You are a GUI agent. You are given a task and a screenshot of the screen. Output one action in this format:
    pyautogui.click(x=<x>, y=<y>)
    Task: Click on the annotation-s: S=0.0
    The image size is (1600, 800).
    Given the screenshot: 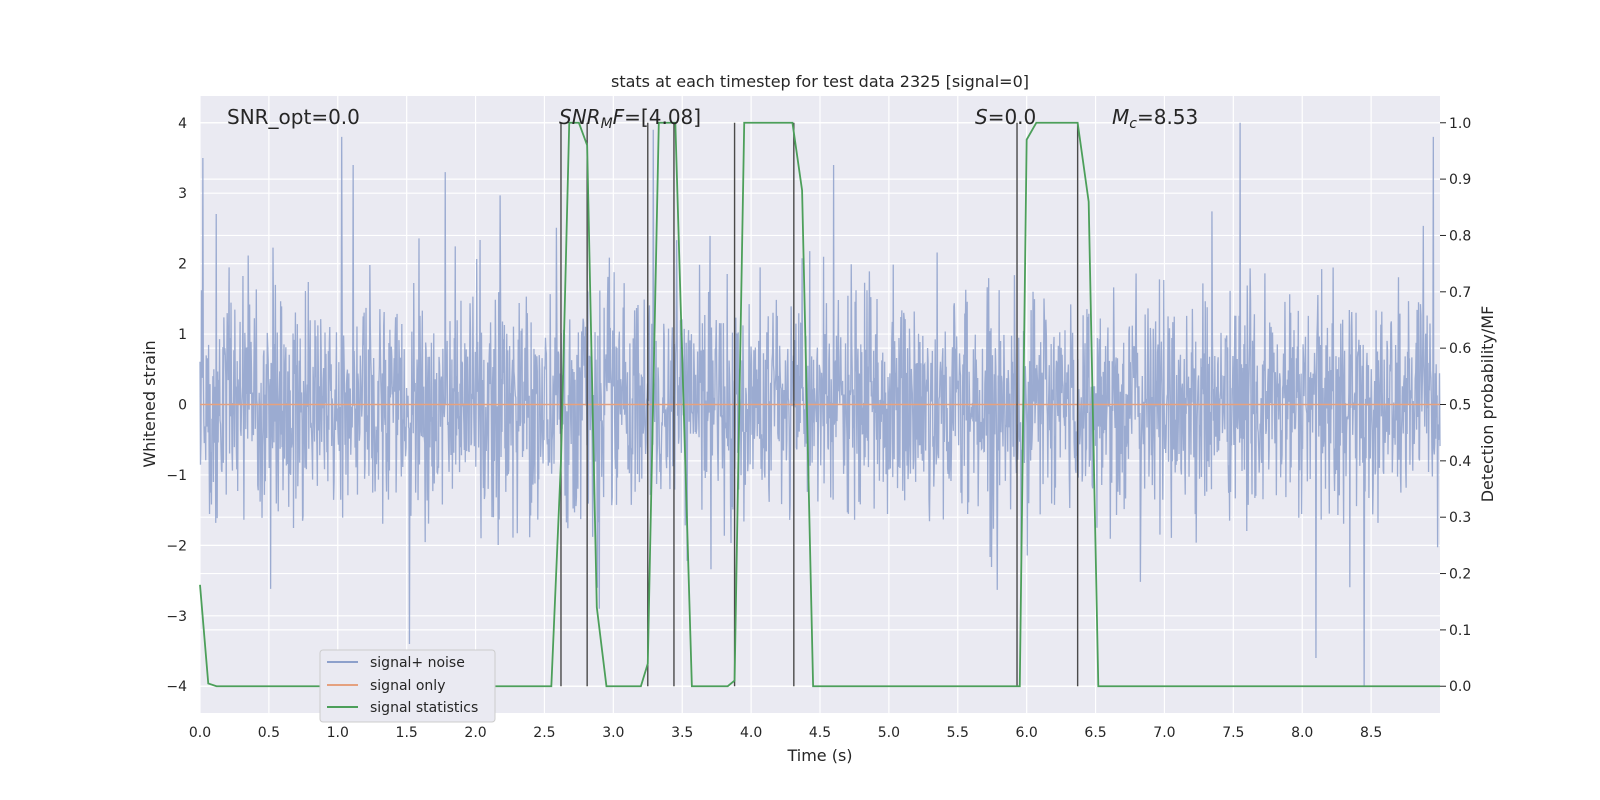 What is the action you would take?
    pyautogui.click(x=1005, y=117)
    